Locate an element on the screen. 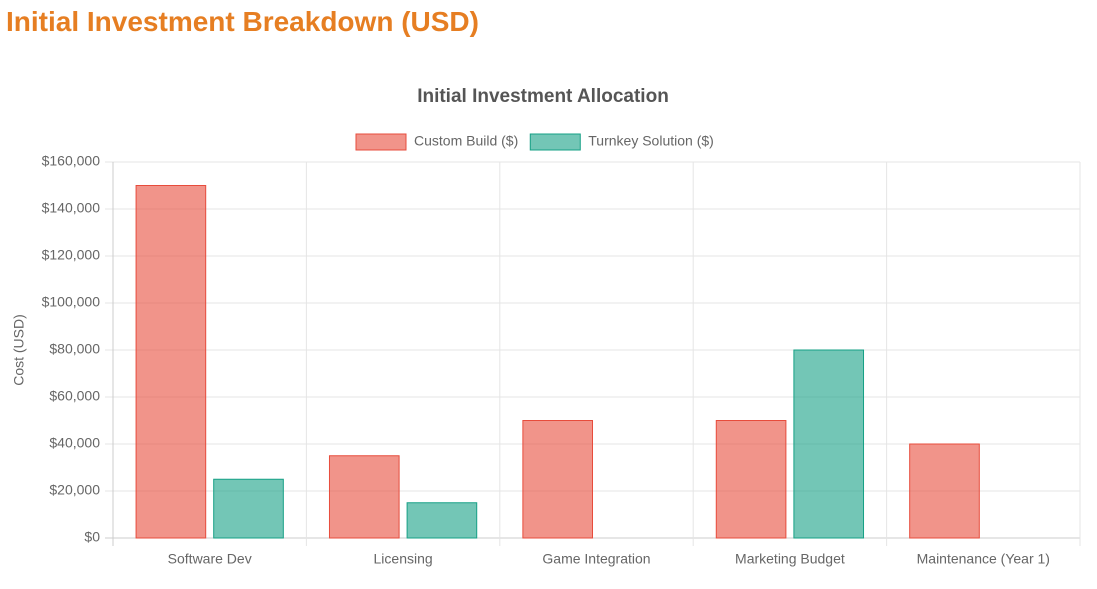 This screenshot has width=1097, height=589. legend-label: Turnkey Solution ($) is located at coordinates (651, 141).